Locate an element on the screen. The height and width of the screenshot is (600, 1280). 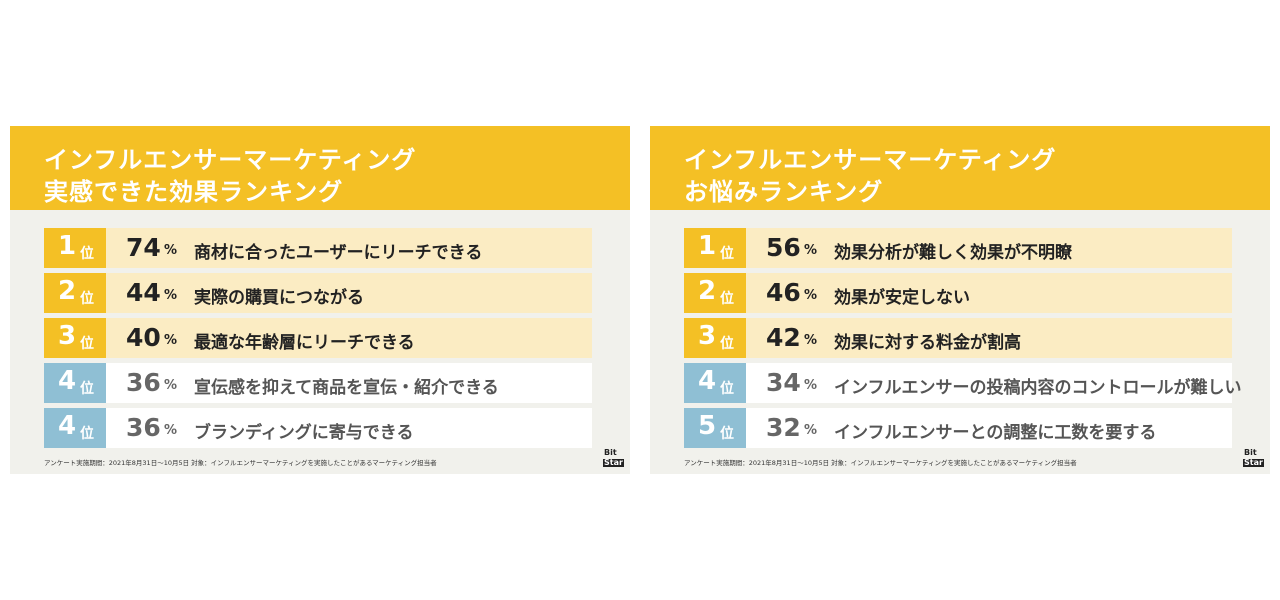
ranking-row: 4 位 36% 宣伝感を抑えて商品を宣伝・紹介できる is located at coordinates (318, 383).